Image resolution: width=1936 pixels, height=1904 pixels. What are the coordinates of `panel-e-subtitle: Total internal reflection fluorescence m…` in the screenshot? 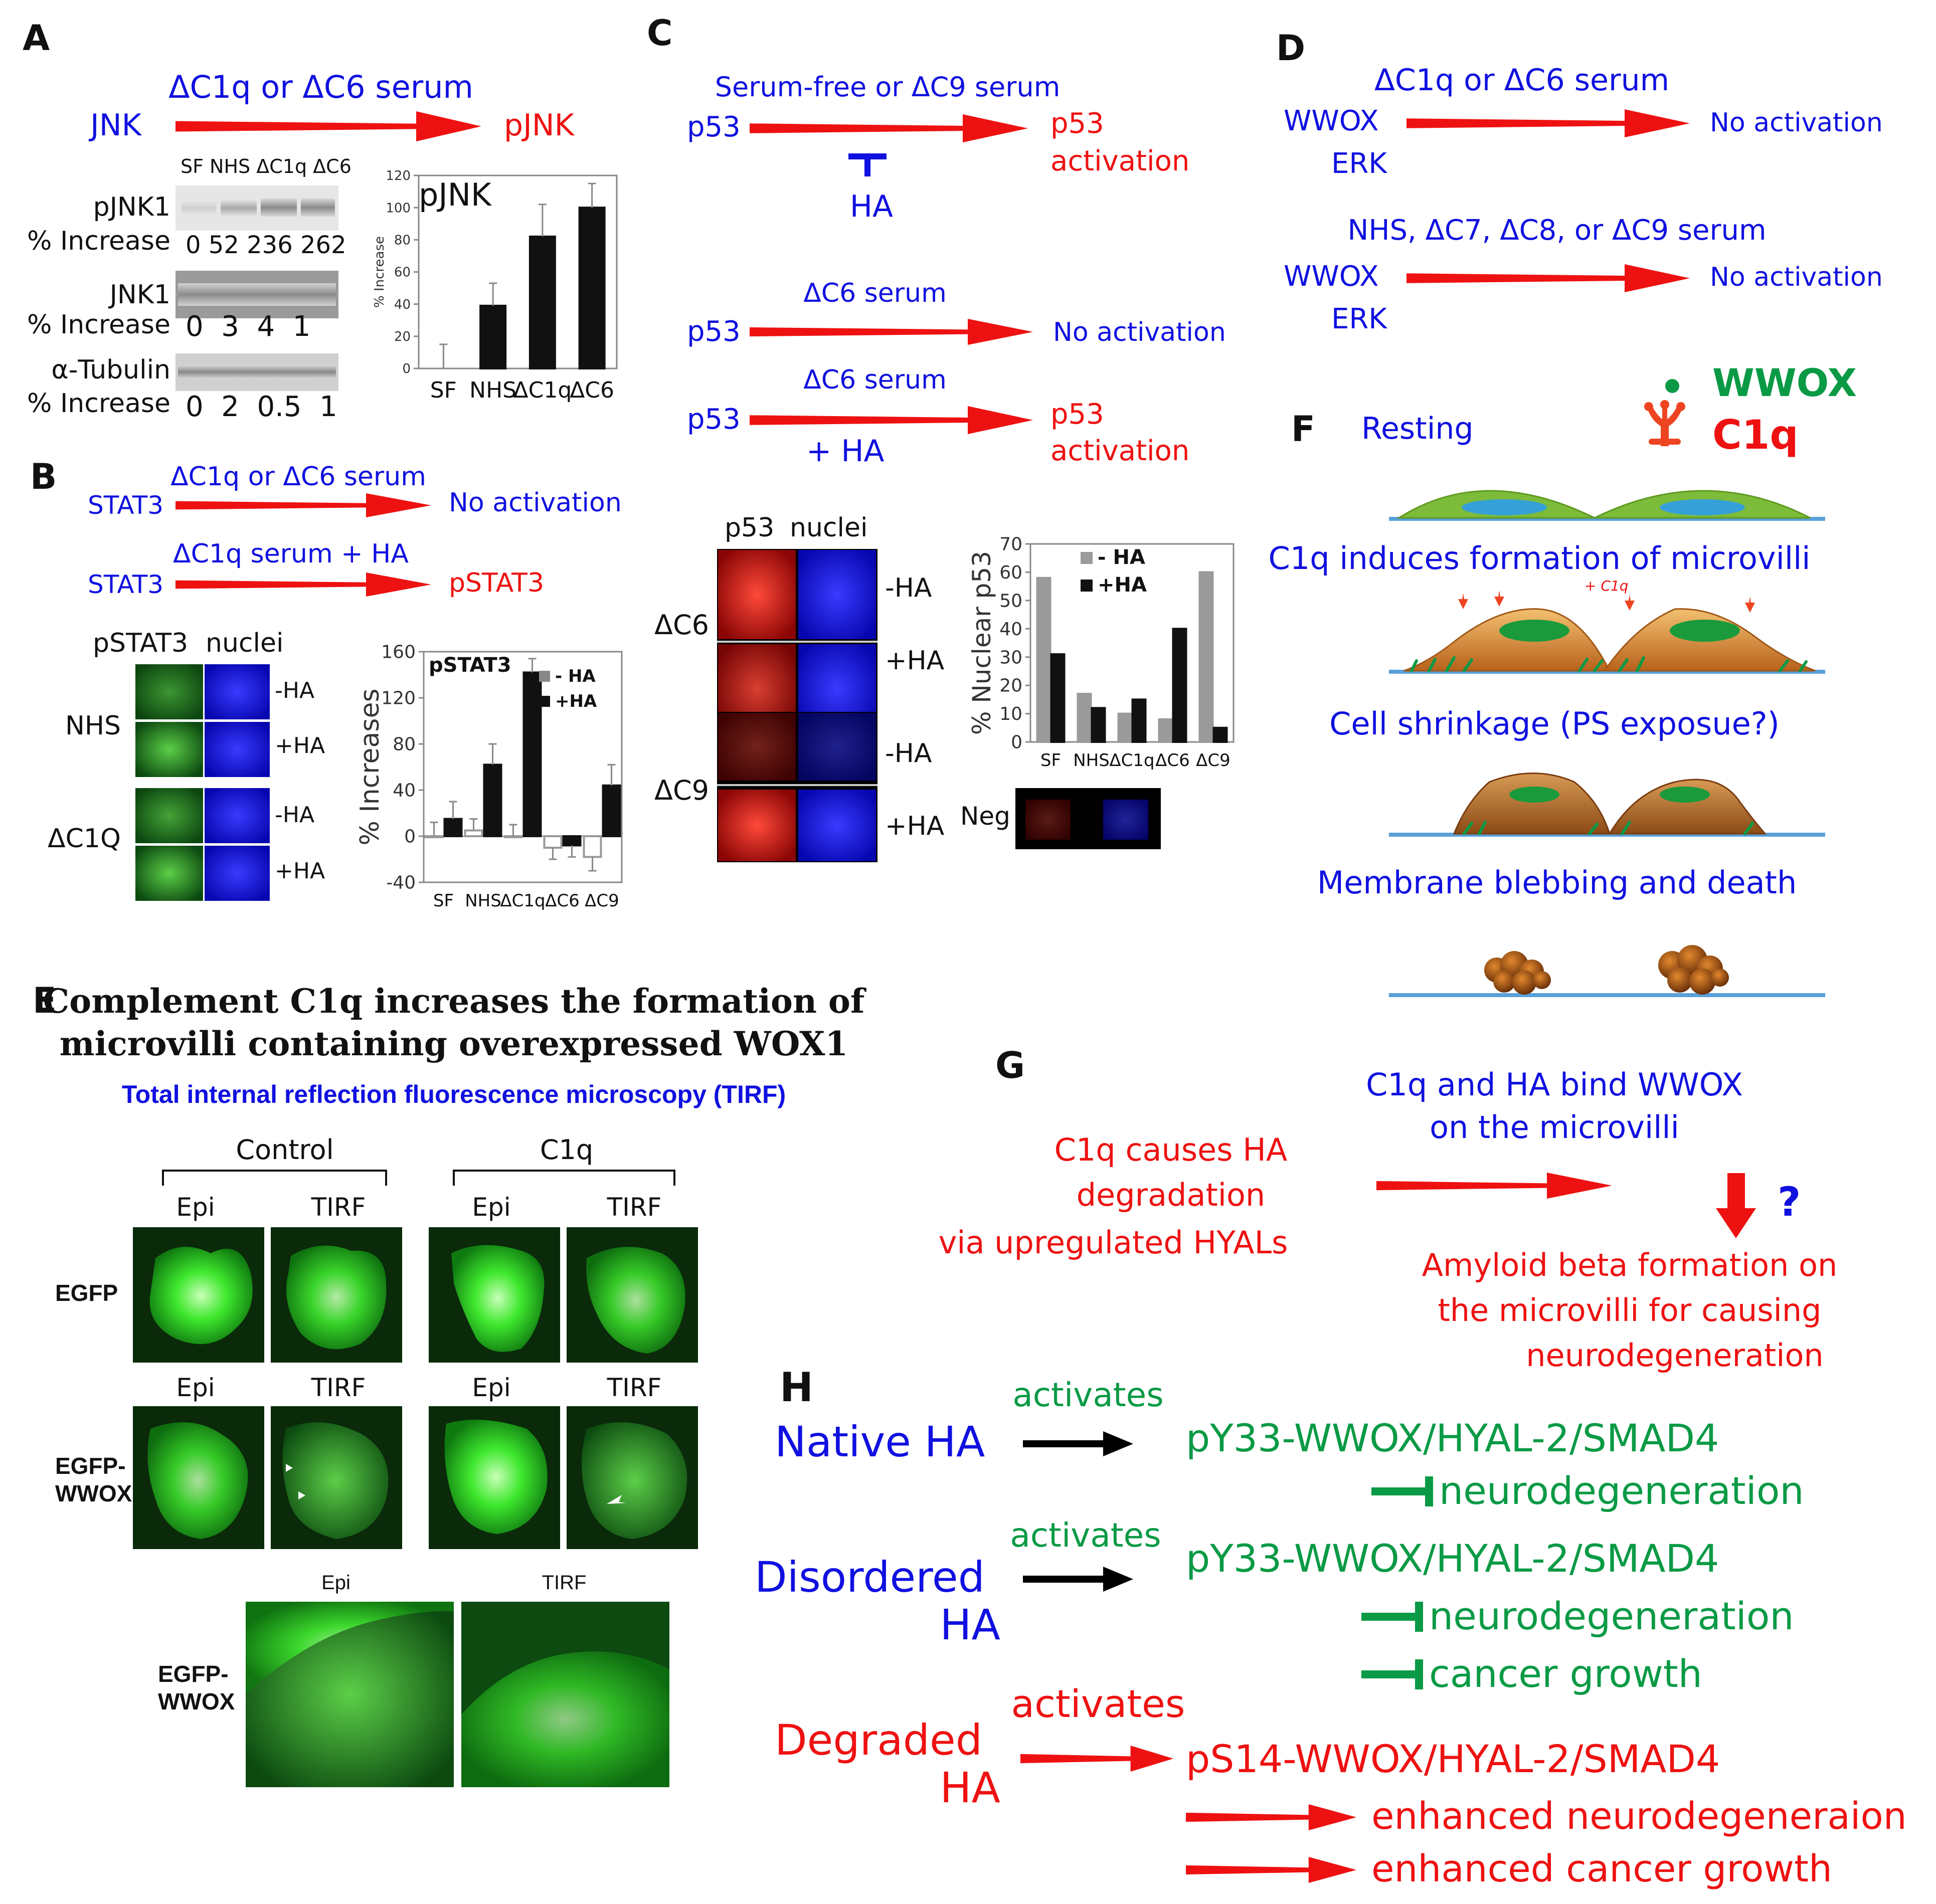 It's located at (454, 1094).